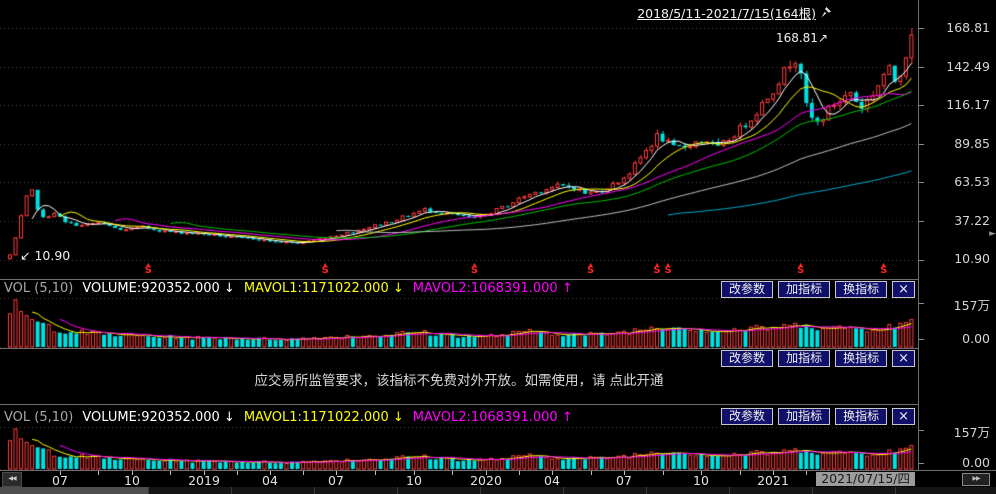 The image size is (996, 494). Describe the element at coordinates (74, 490) in the screenshot. I see `scrollbar-thumb` at that location.